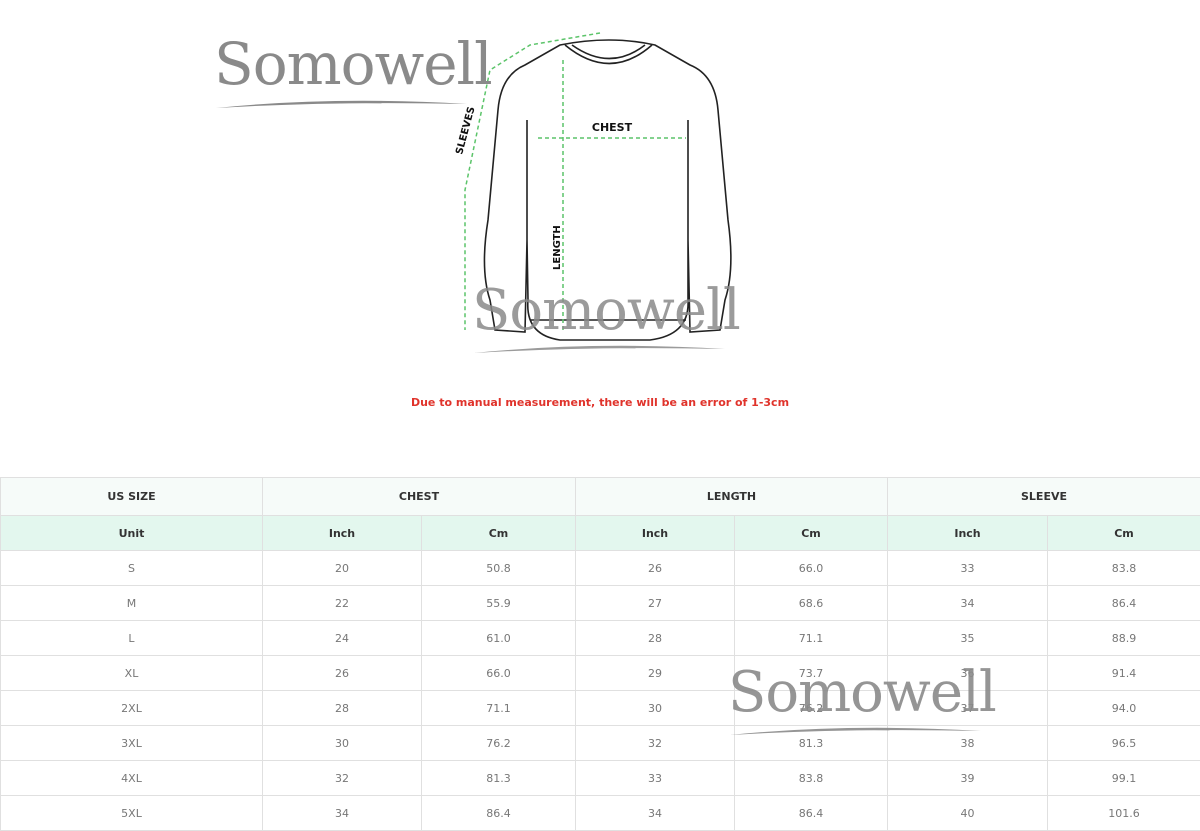 The height and width of the screenshot is (831, 1200). What do you see at coordinates (968, 813) in the screenshot?
I see `table-cell: 40` at bounding box center [968, 813].